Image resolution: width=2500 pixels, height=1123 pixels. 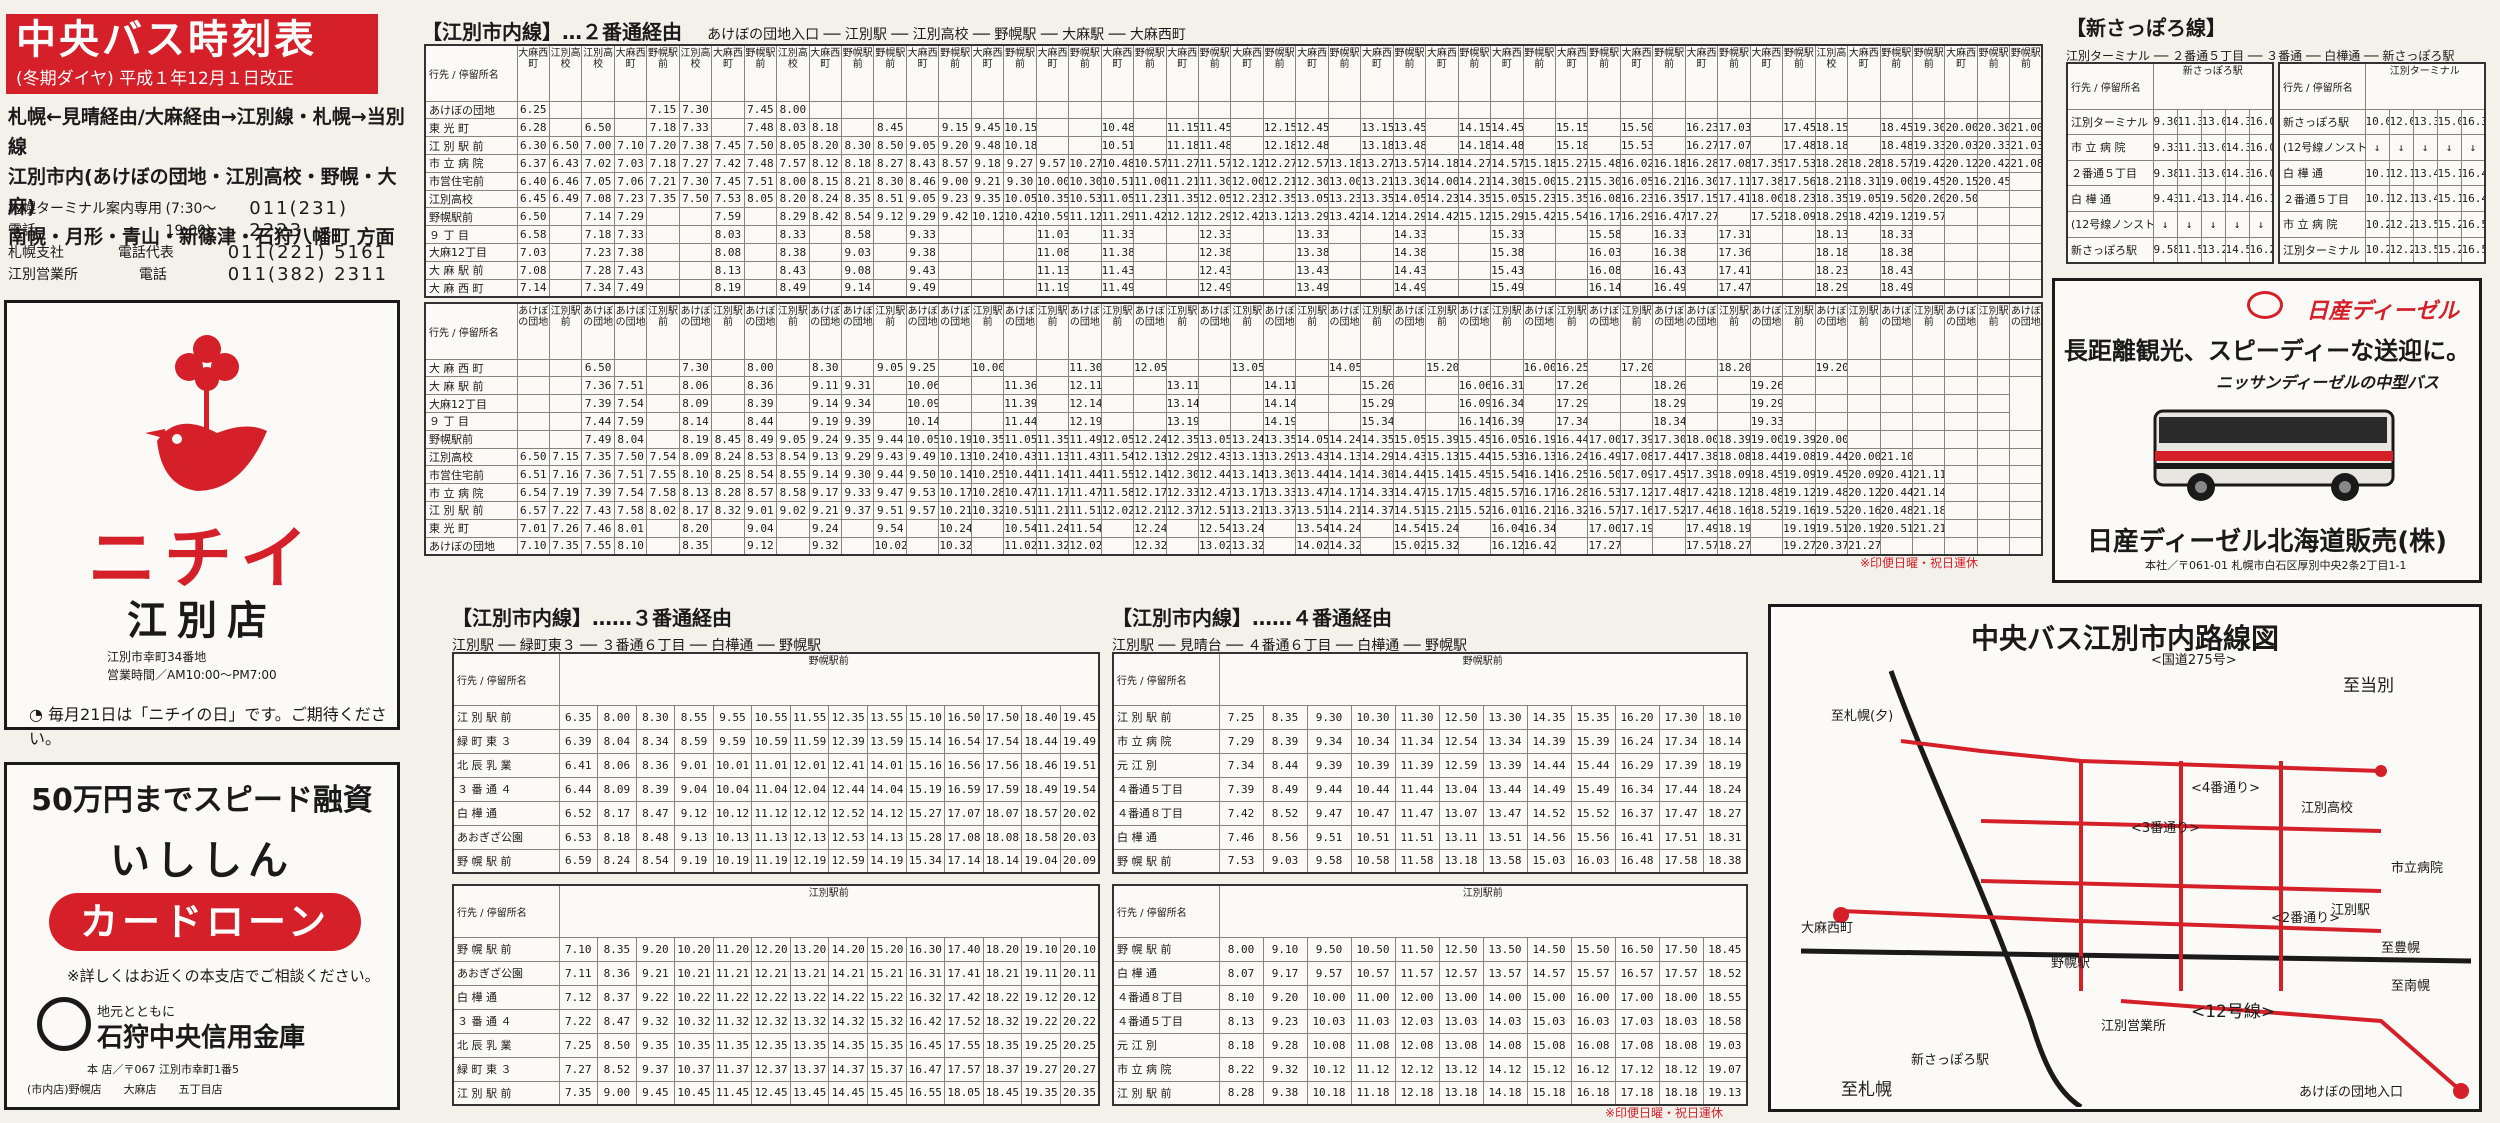 What do you see at coordinates (1734, 331) in the screenshot?
I see `destination-header: 江別駅前` at bounding box center [1734, 331].